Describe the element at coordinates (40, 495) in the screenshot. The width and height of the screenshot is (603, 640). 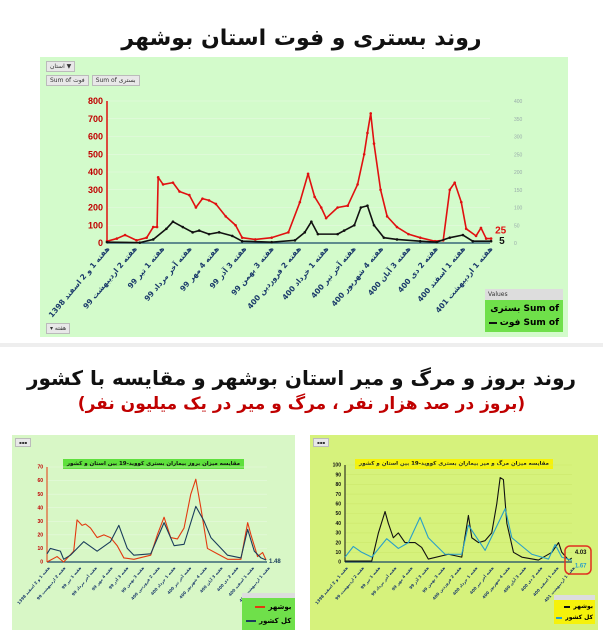
I see `y-tick-label: 50` at that location.